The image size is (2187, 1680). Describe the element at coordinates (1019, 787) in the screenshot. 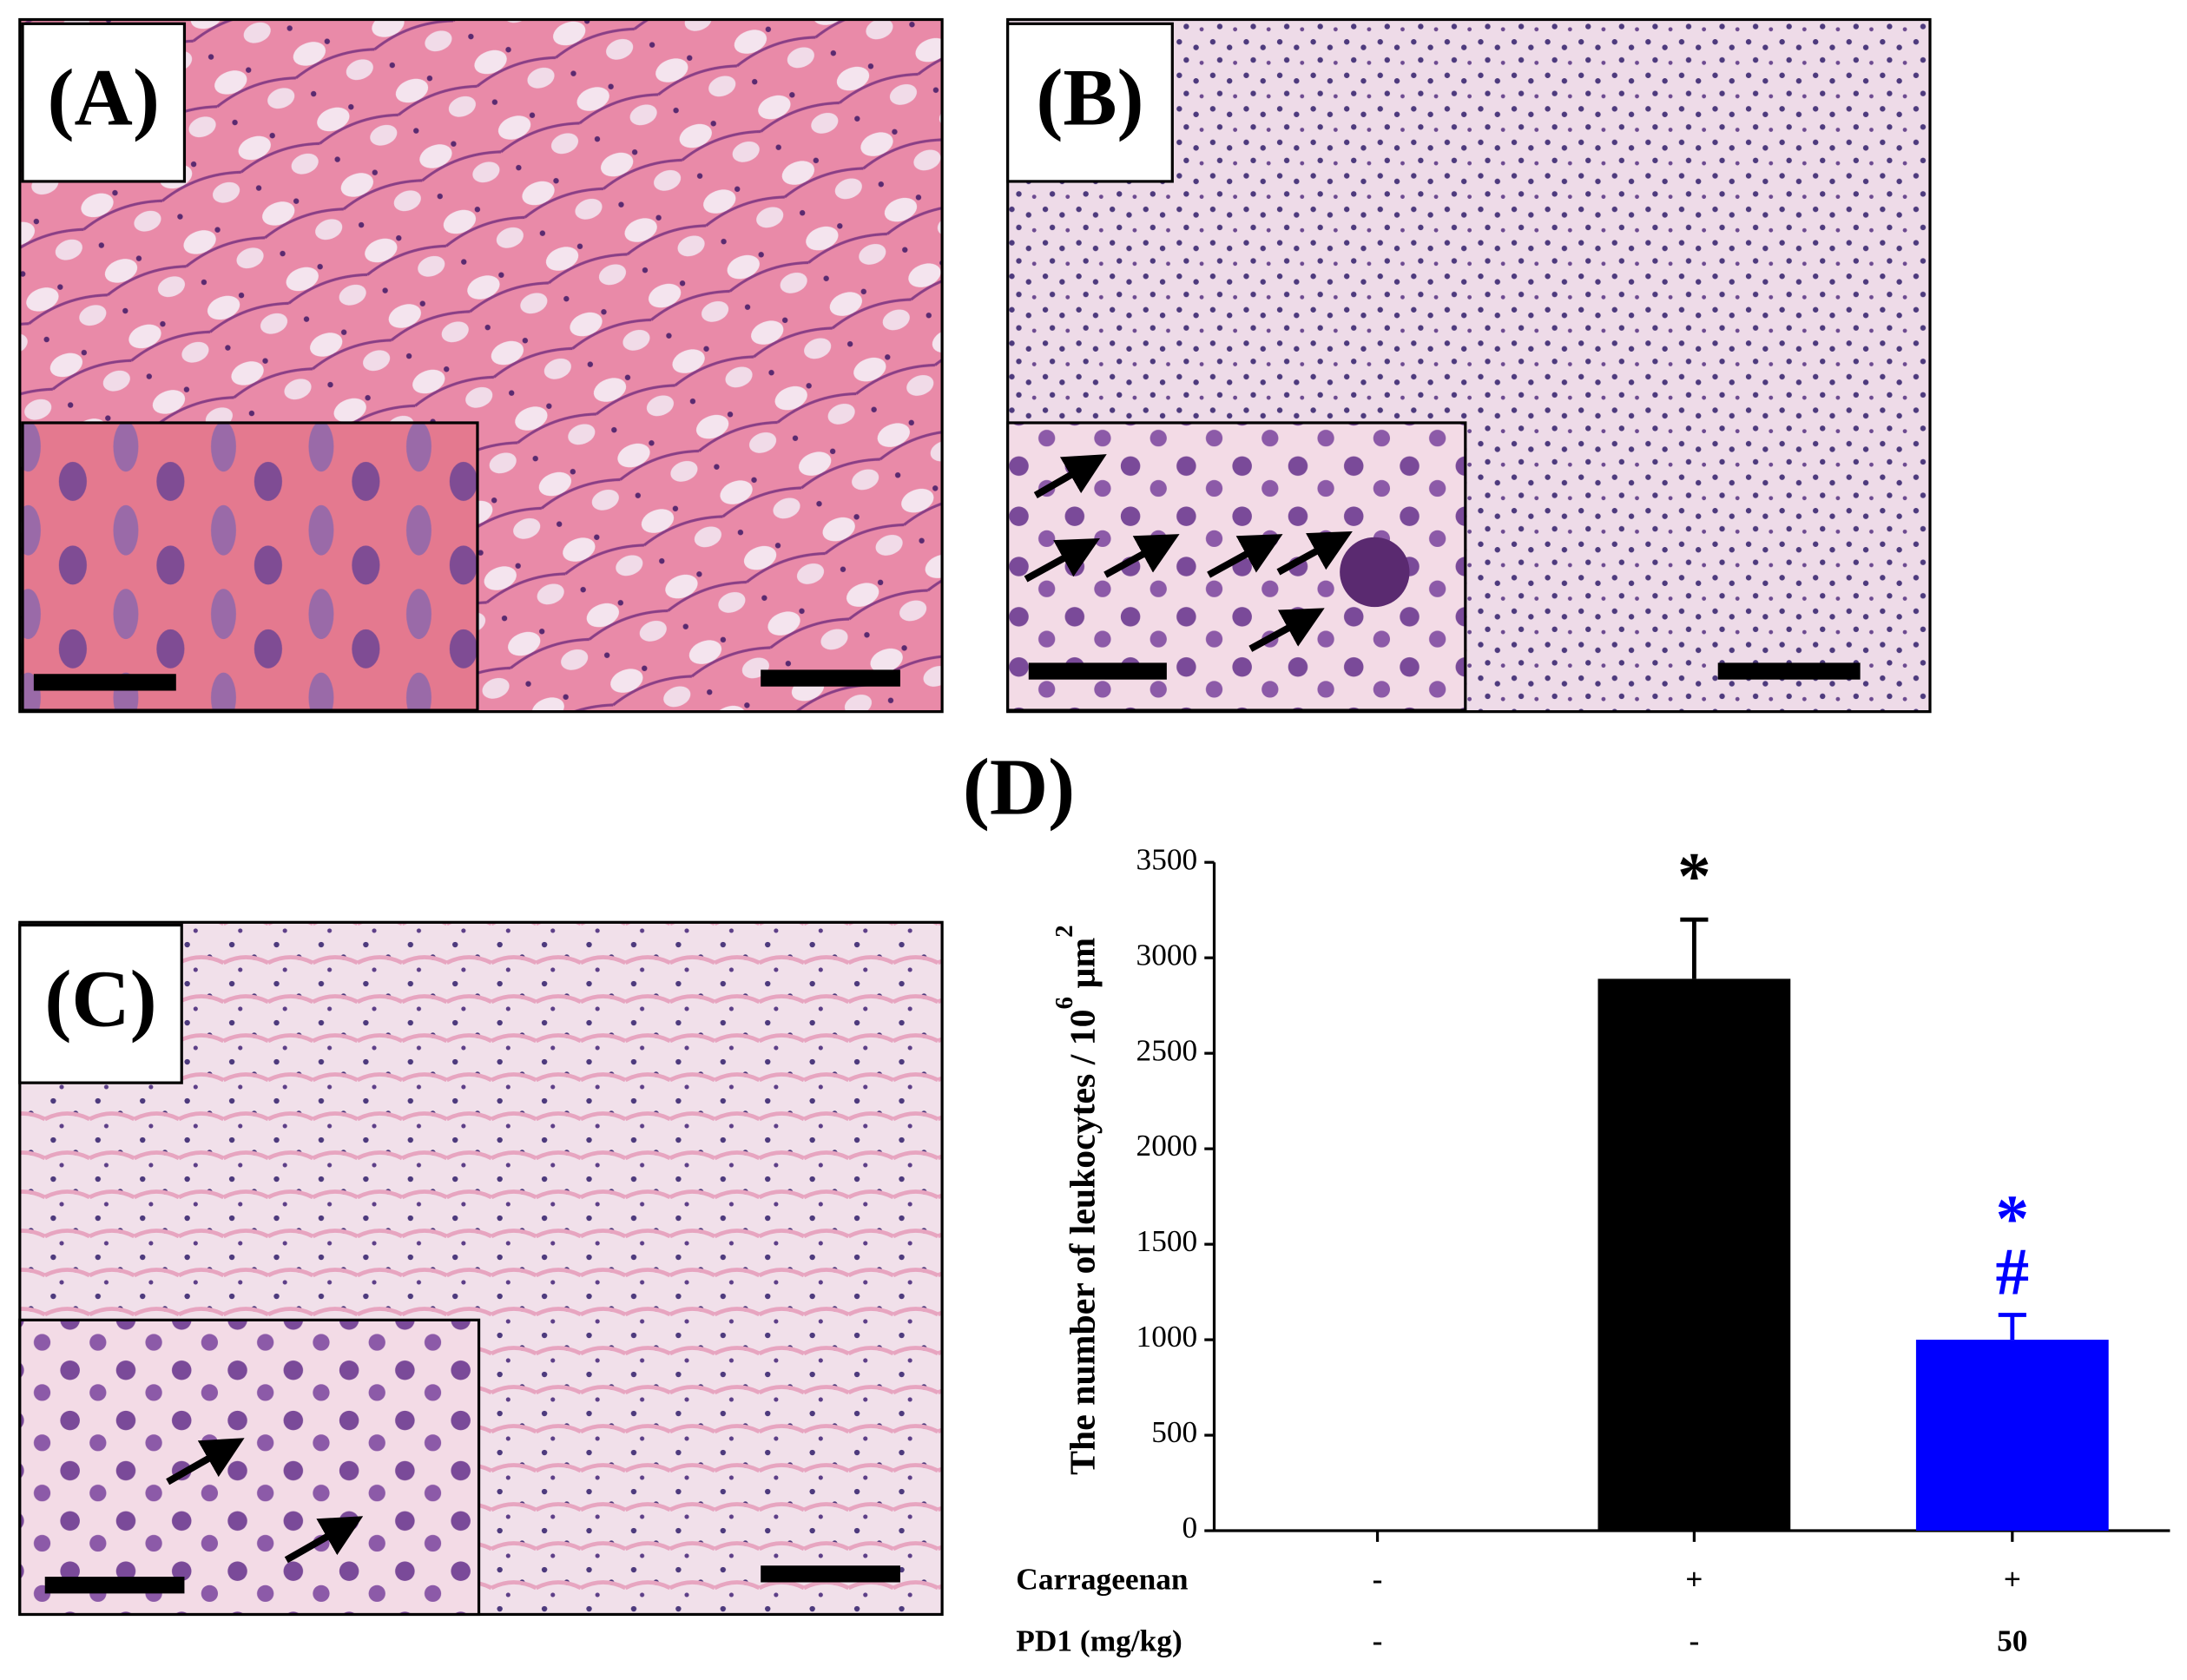

I see `panel-label: (D)` at that location.